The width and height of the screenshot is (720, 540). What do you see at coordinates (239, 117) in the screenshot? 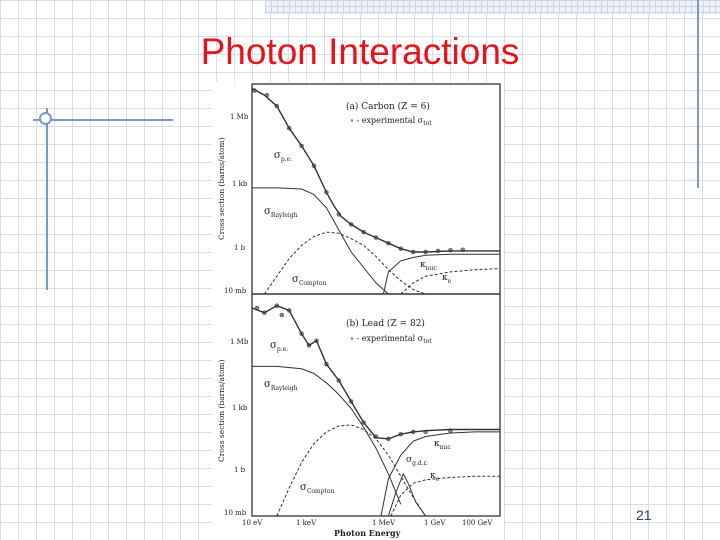
I see `panel-a-ytick-1mb: 1 Mb` at bounding box center [239, 117].